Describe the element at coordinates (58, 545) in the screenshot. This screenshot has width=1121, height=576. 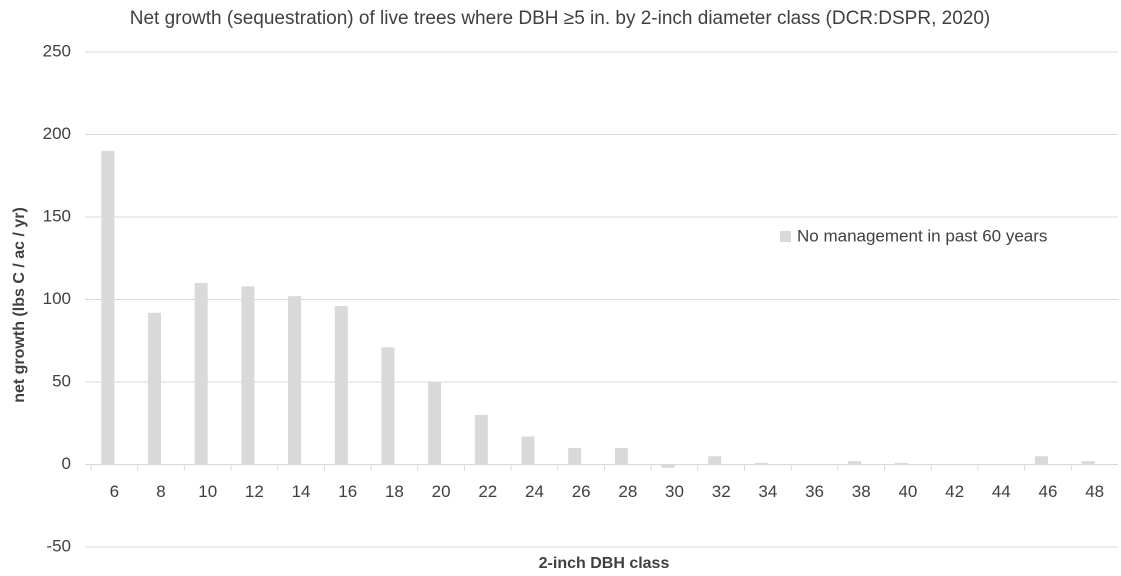
I see `y-tick-label: -50` at that location.